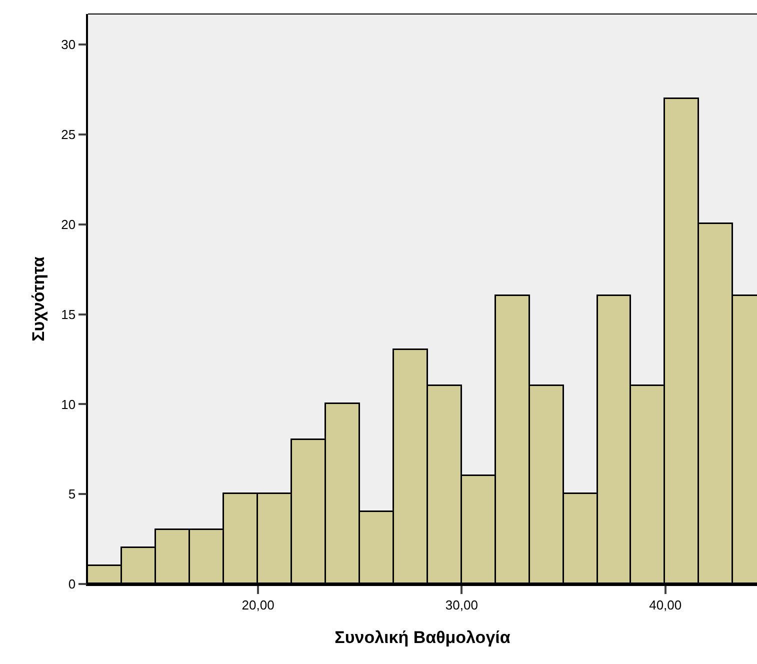  I want to click on y-axis-title: Συχνότητα, so click(38, 299).